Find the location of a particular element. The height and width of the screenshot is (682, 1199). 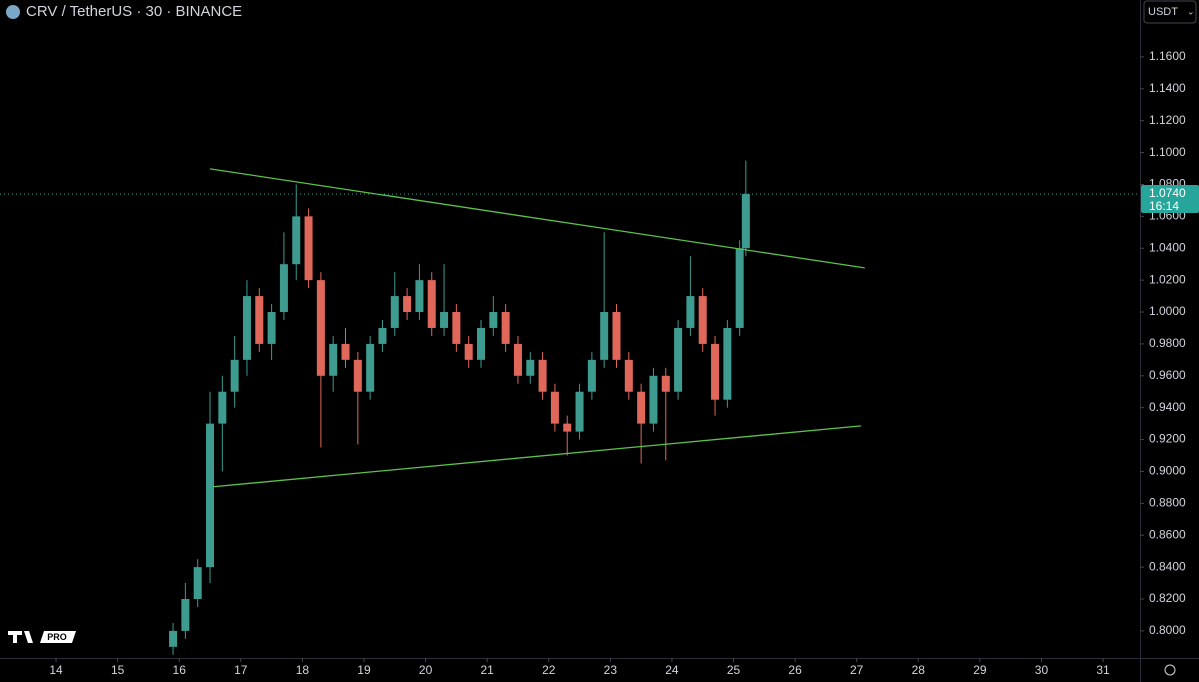

last-price-box is located at coordinates (1170, 199).